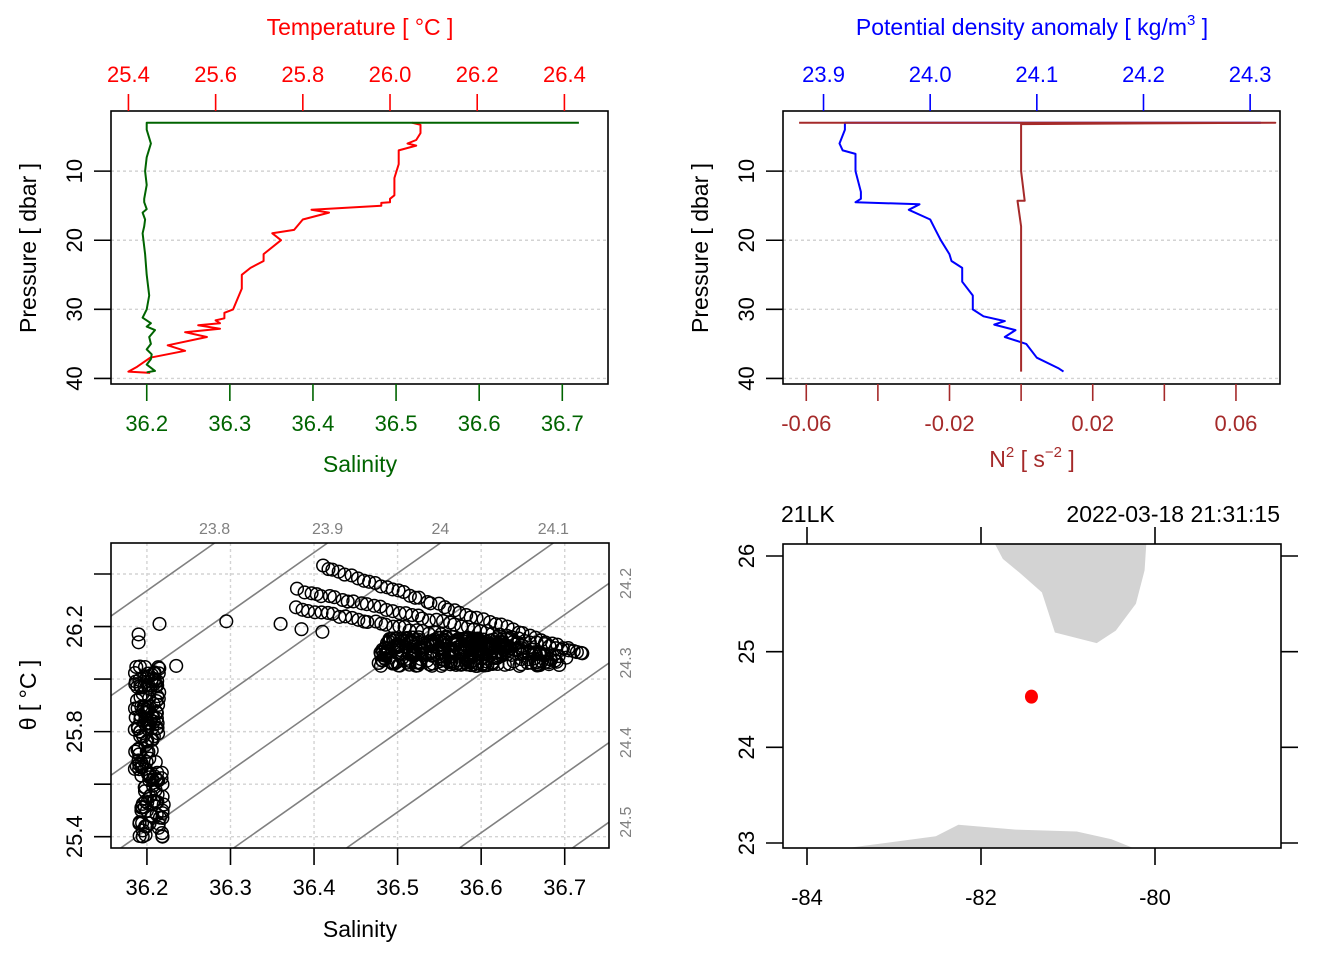 The width and height of the screenshot is (1344, 960). What do you see at coordinates (477, 74) in the screenshot?
I see `tick-label: 26.2` at bounding box center [477, 74].